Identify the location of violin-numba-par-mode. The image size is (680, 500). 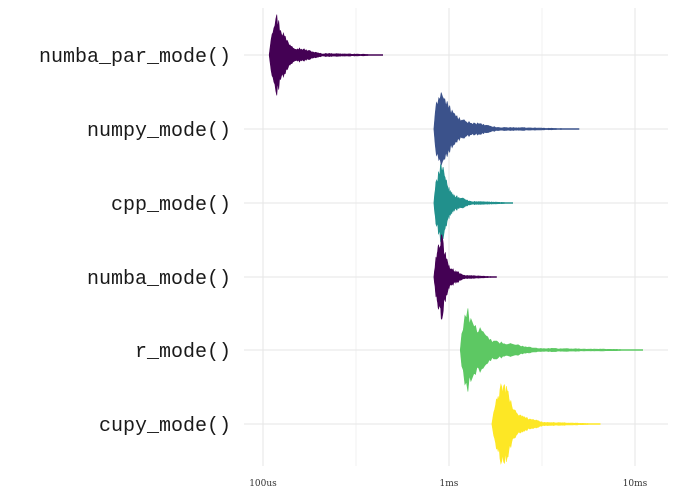
(325, 55).